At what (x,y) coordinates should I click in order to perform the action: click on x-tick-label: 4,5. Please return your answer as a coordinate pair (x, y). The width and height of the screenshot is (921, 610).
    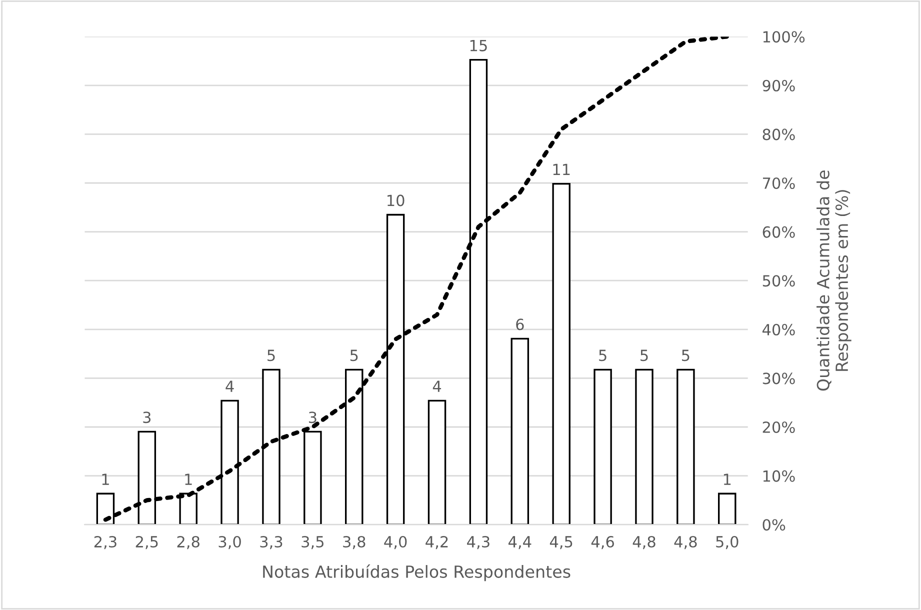
    Looking at the image, I should click on (561, 543).